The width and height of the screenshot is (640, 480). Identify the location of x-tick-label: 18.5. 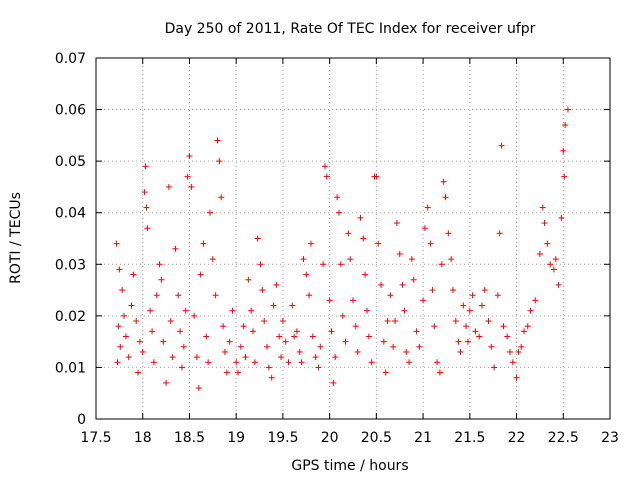
(189, 438).